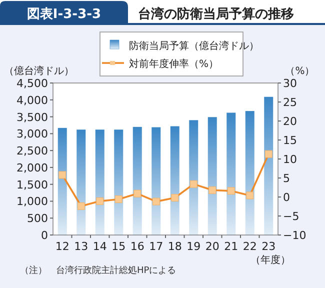 Image resolution: width=325 pixels, height=288 pixels. Describe the element at coordinates (300, 71) in the screenshot. I see `y2label: （%）` at that location.